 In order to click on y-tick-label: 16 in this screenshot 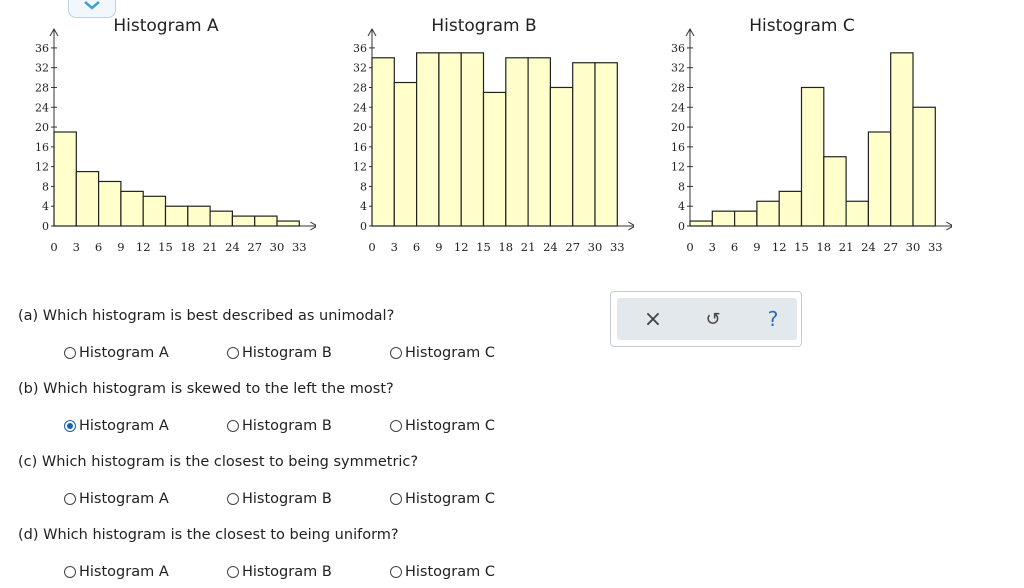, I will do `click(42, 147)`.